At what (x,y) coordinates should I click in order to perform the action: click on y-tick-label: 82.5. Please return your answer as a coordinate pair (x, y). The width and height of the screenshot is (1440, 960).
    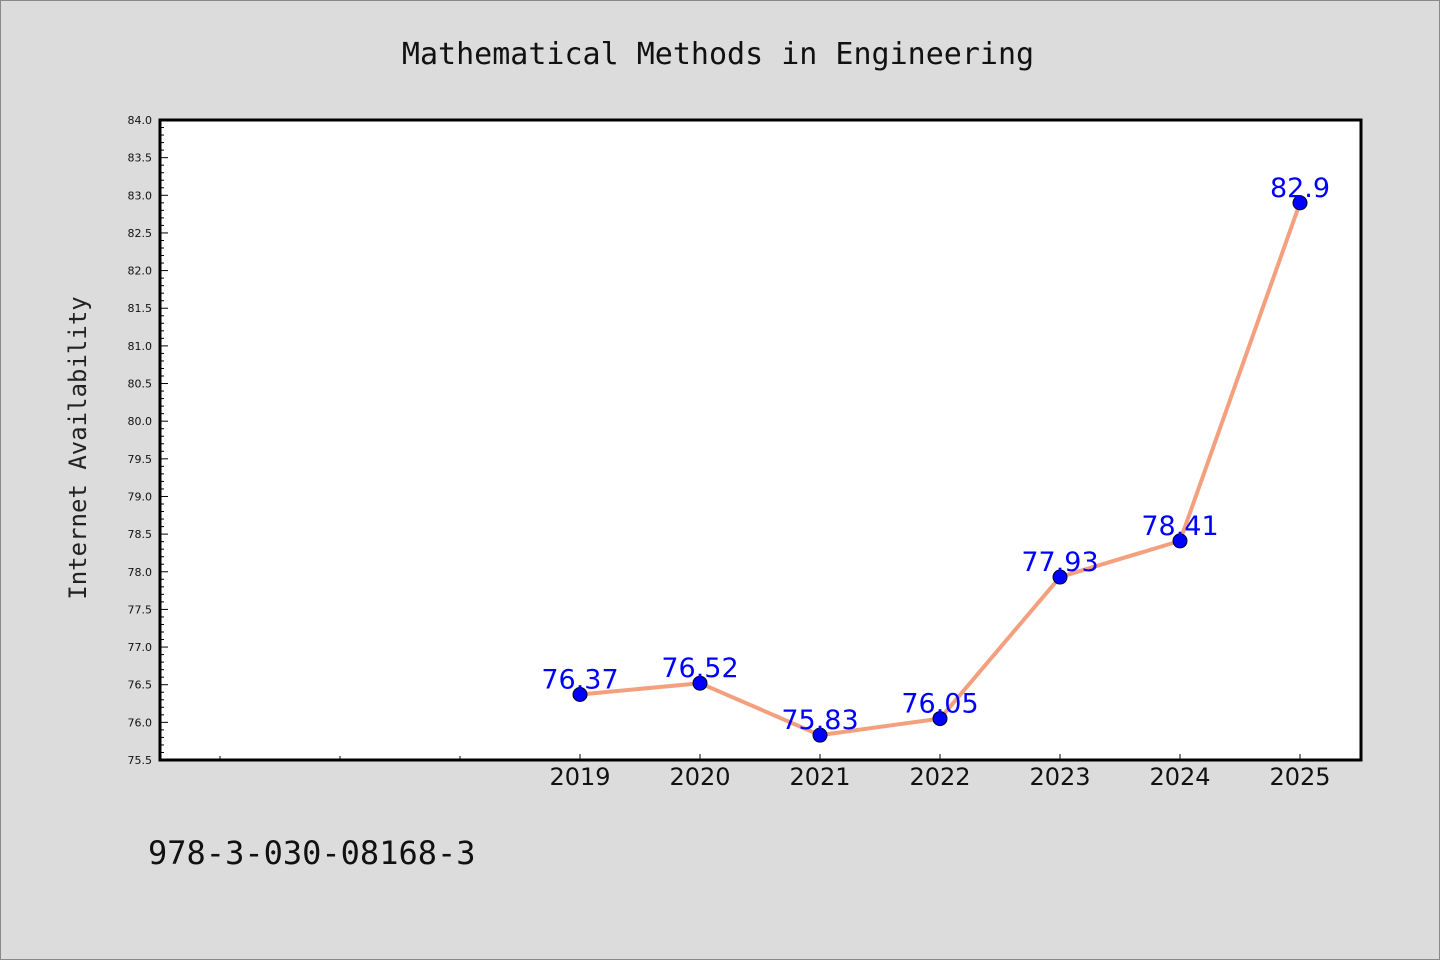
    Looking at the image, I should click on (140, 233).